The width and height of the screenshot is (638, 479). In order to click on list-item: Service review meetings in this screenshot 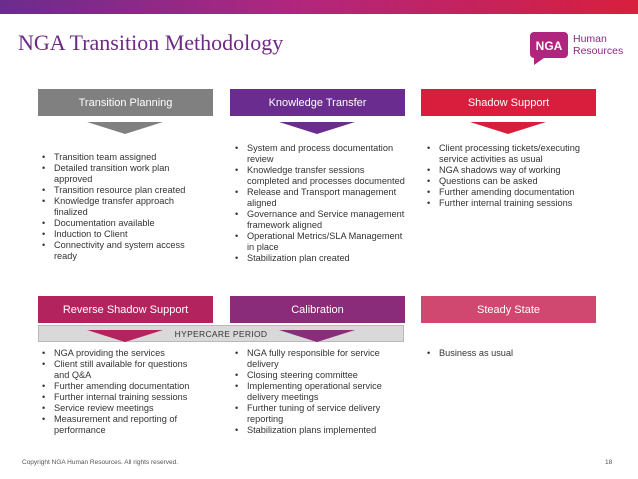, I will do `click(120, 408)`.